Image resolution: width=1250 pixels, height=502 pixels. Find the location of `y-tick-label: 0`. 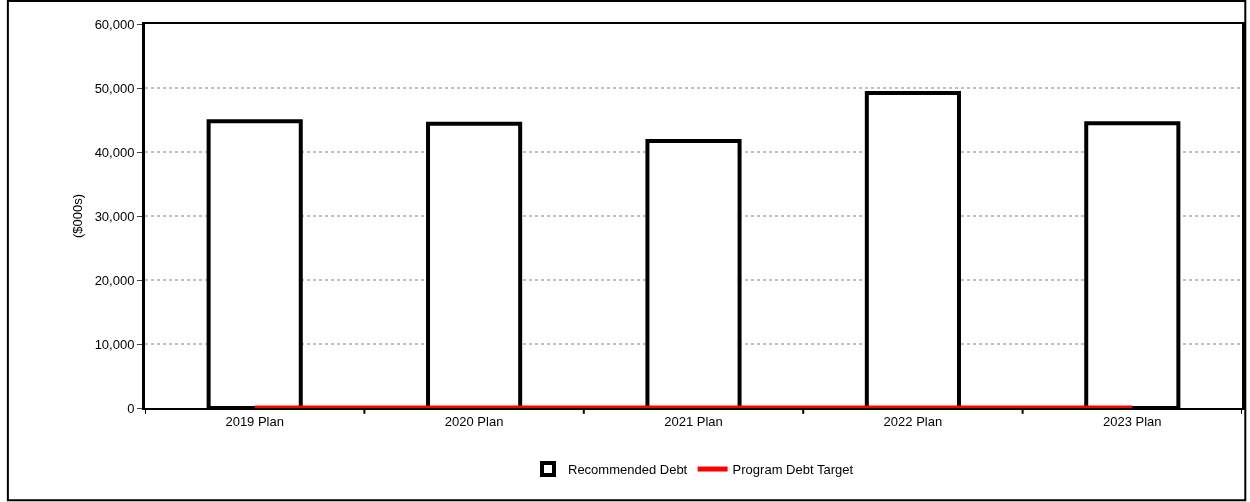

y-tick-label: 0 is located at coordinates (131, 408).